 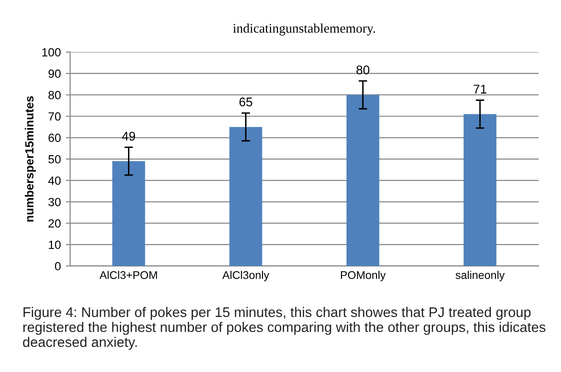 I want to click on caption: Figure 4: Number of pokes per 15 minutes, this chart showes that PJ treated group registered the highest number of pokes comparing with the other groups, this idicates deacresed anxiety., so click(x=284, y=328).